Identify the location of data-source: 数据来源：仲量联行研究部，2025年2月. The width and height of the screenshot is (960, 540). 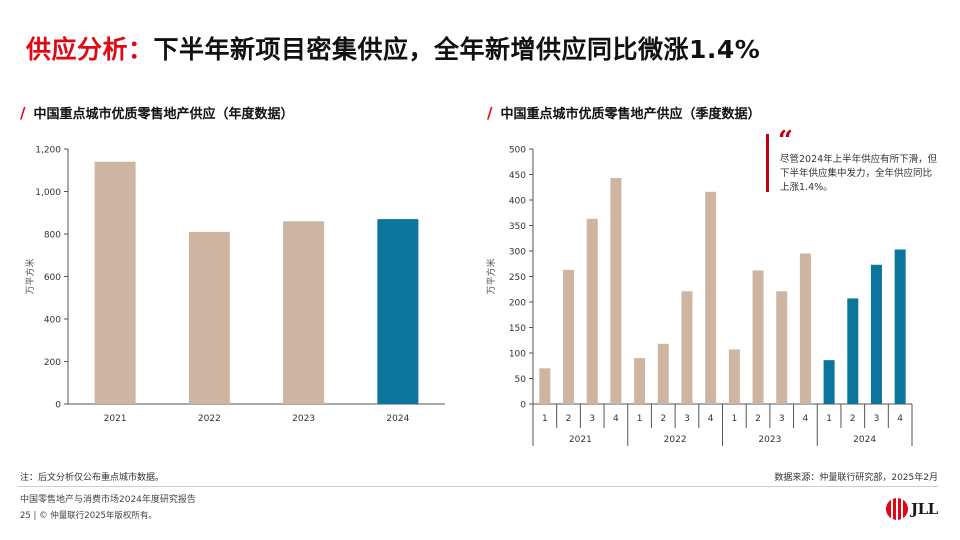
(856, 478).